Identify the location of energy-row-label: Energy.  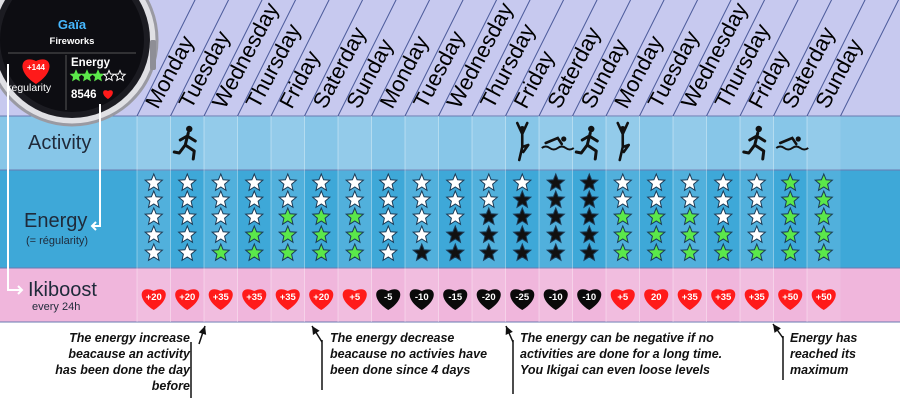
(56, 221).